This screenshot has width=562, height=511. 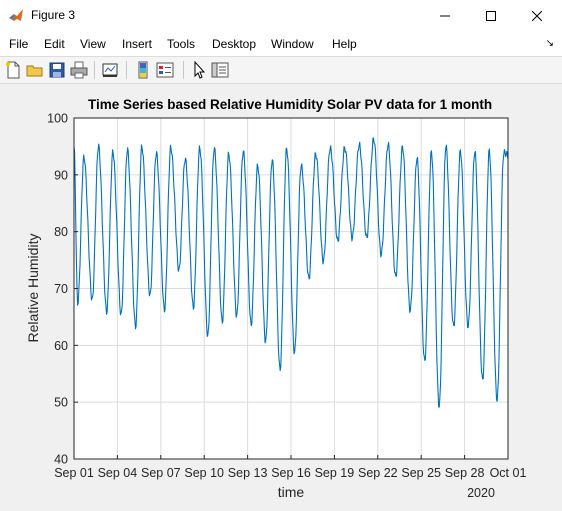 I want to click on close-icon, so click(x=537, y=16).